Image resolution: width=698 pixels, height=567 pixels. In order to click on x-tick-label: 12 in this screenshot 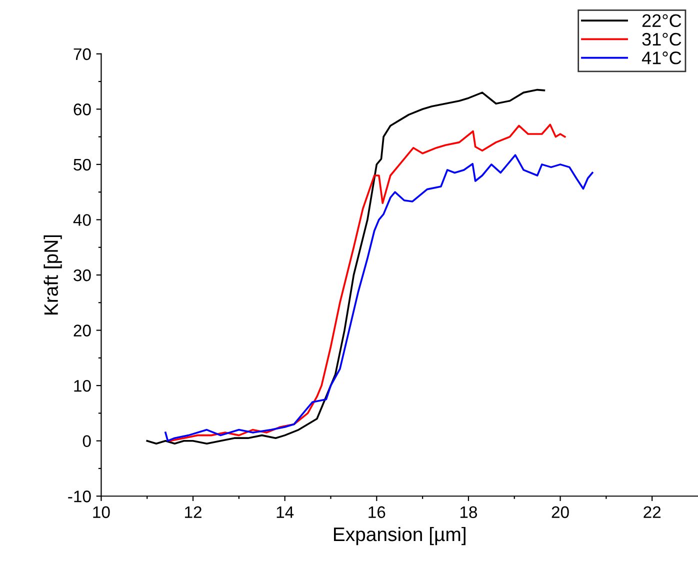, I will do `click(193, 512)`.